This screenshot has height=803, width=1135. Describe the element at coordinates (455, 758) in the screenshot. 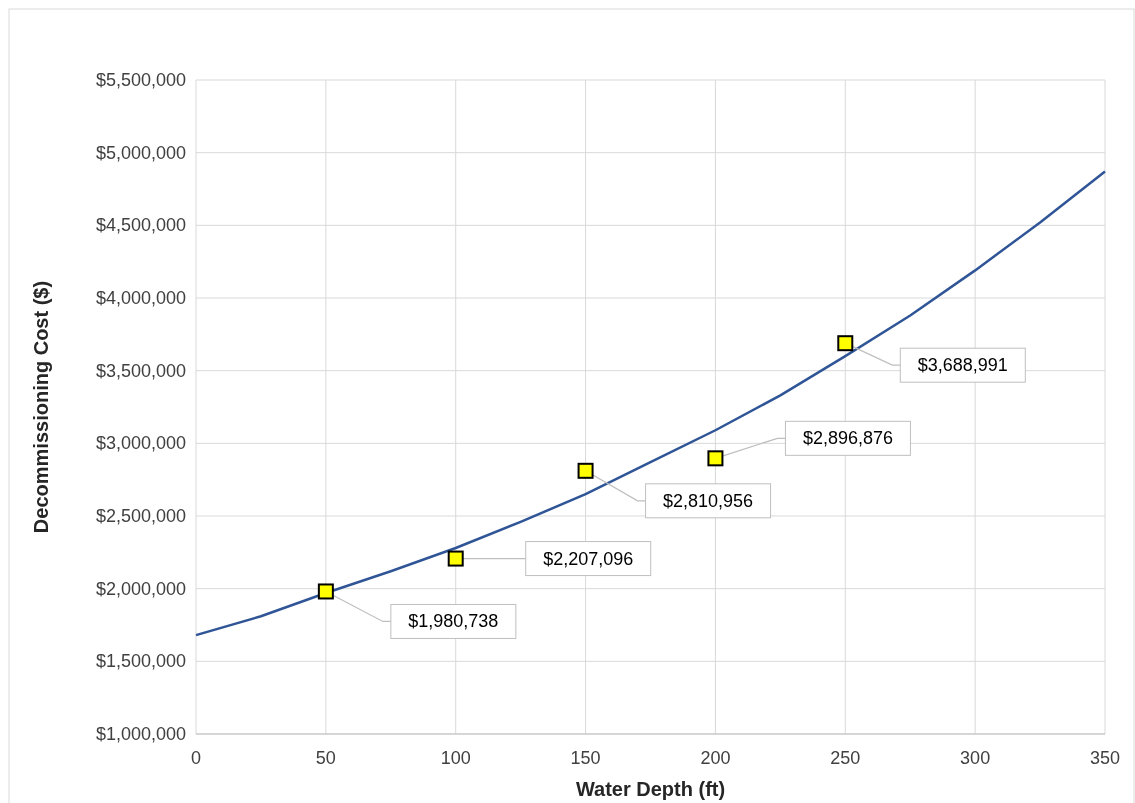

I see `x-tick-label: 100` at that location.